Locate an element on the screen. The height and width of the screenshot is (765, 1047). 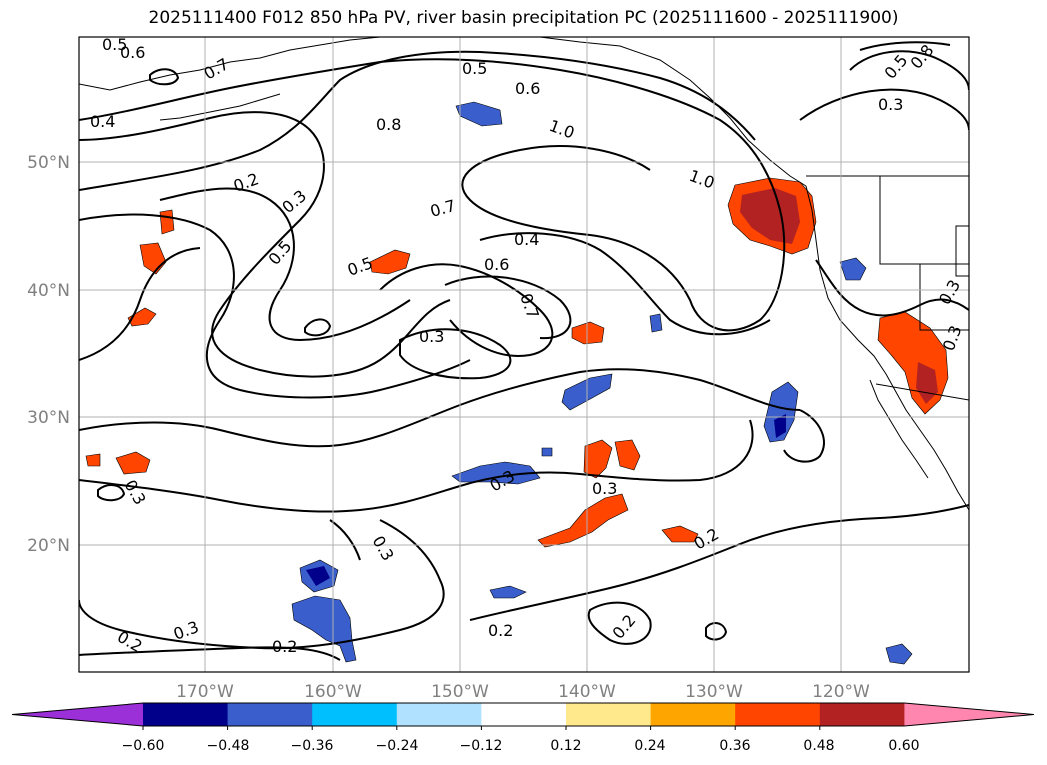
lon-label-120w: 120°W is located at coordinates (841, 692).